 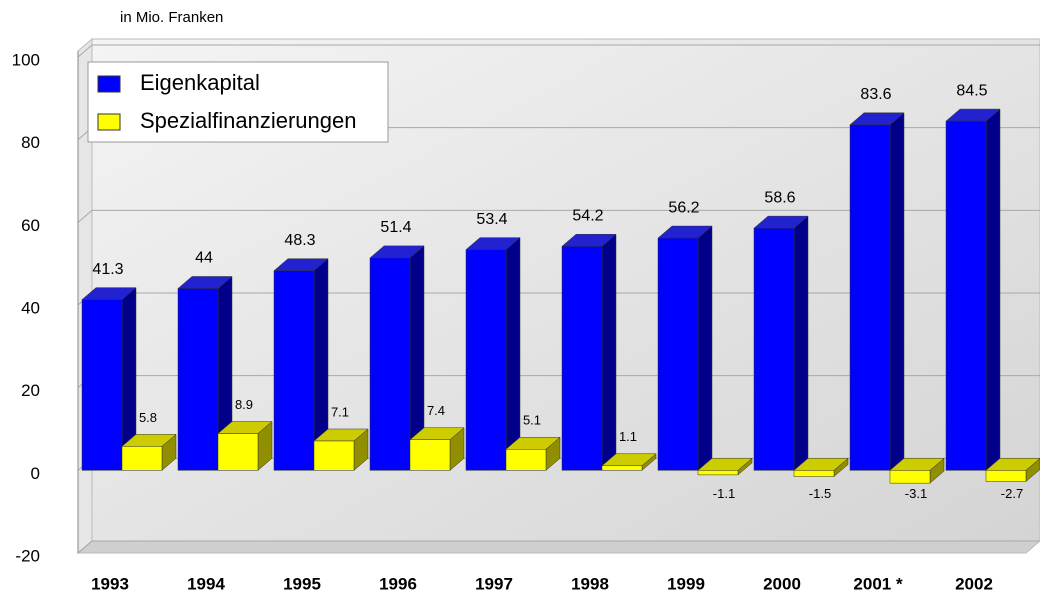 I want to click on y-tick-label: 100, so click(x=26, y=59).